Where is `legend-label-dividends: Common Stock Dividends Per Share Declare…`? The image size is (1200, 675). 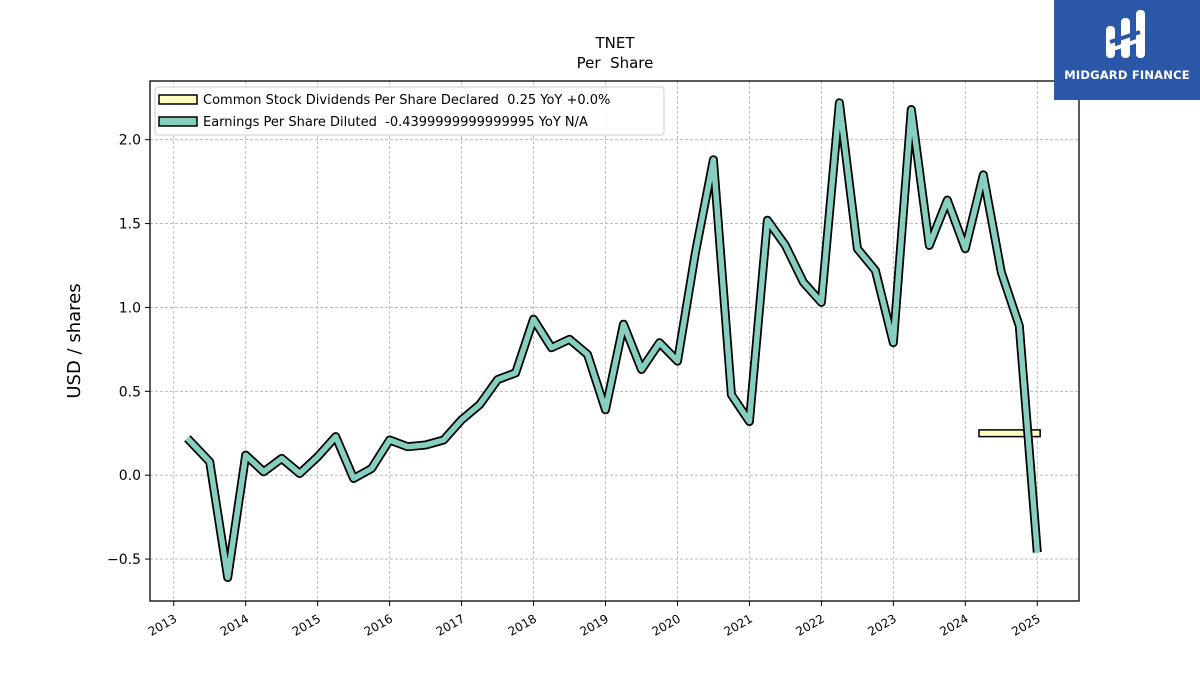 legend-label-dividends: Common Stock Dividends Per Share Declare… is located at coordinates (406, 100).